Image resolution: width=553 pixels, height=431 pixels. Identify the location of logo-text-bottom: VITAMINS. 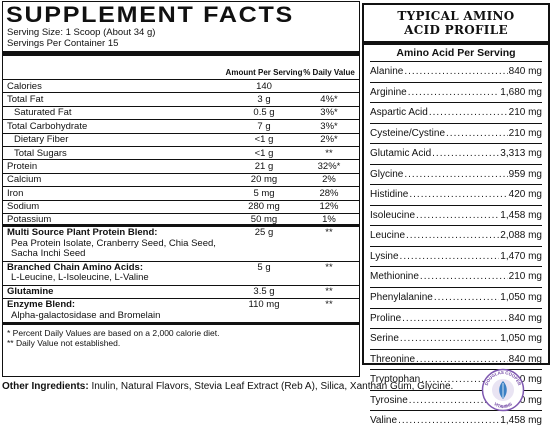
(503, 405).